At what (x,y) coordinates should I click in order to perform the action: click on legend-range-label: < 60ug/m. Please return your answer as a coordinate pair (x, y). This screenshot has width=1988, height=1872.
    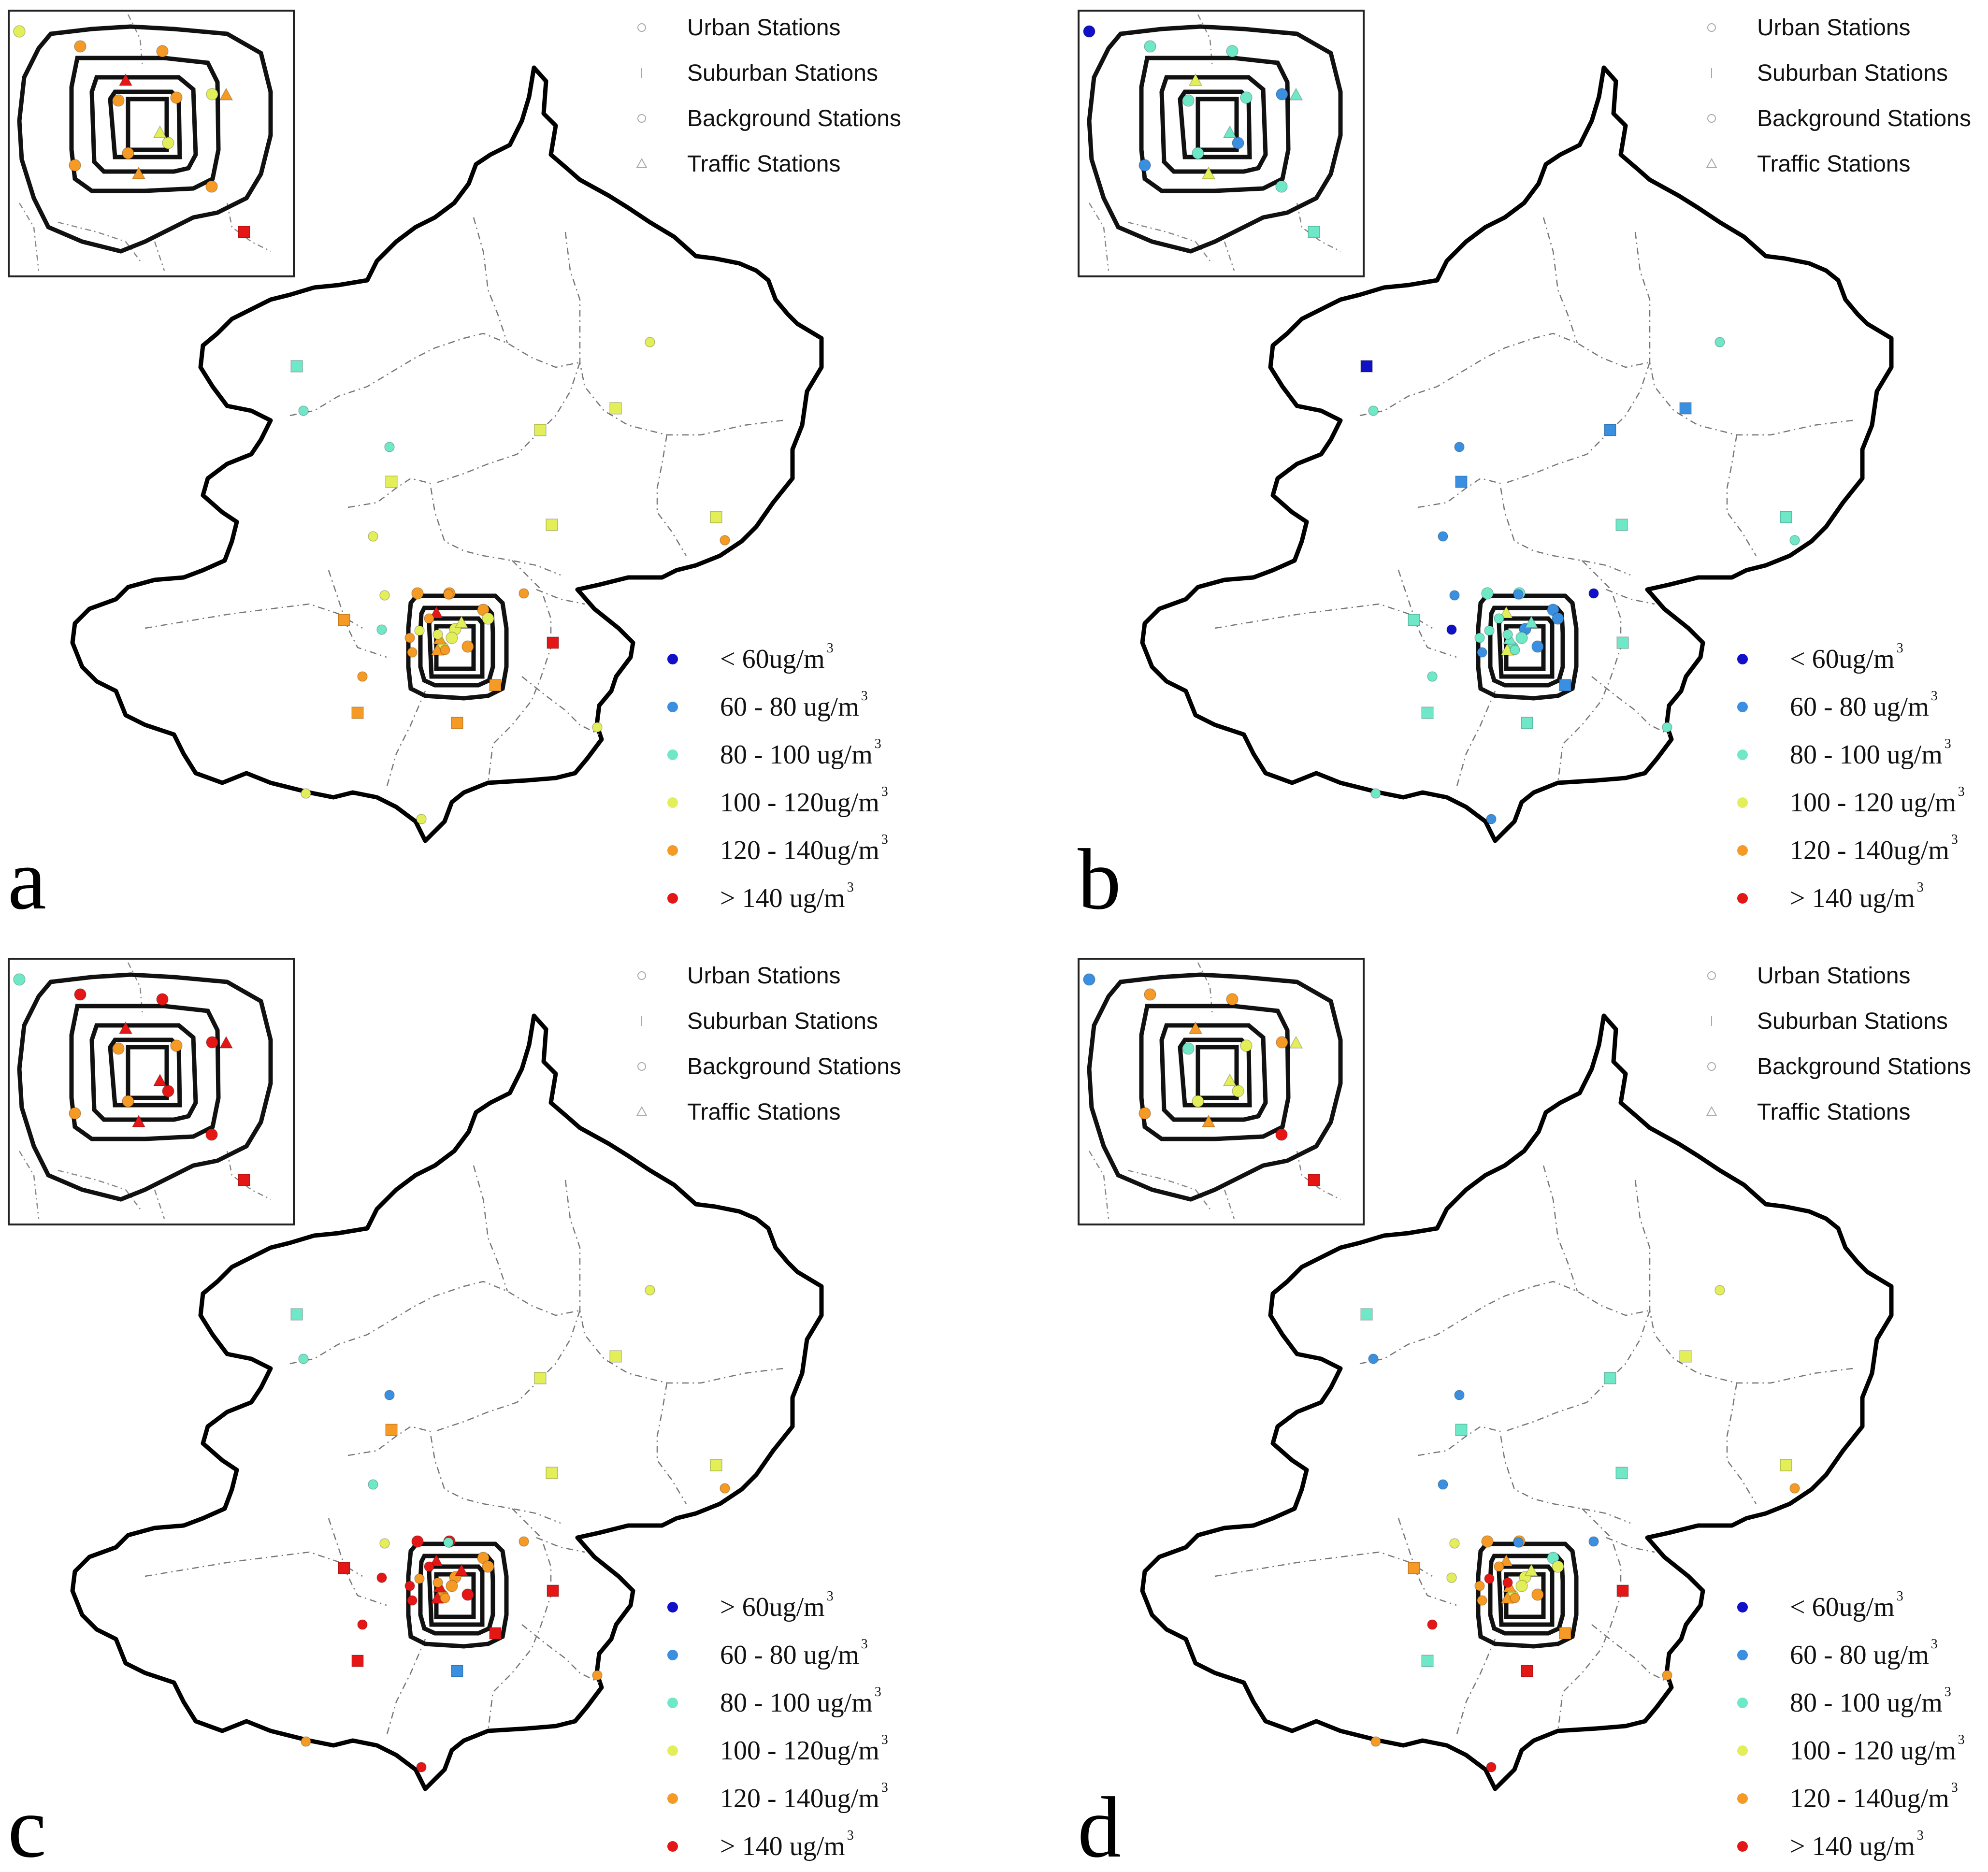
    Looking at the image, I should click on (773, 659).